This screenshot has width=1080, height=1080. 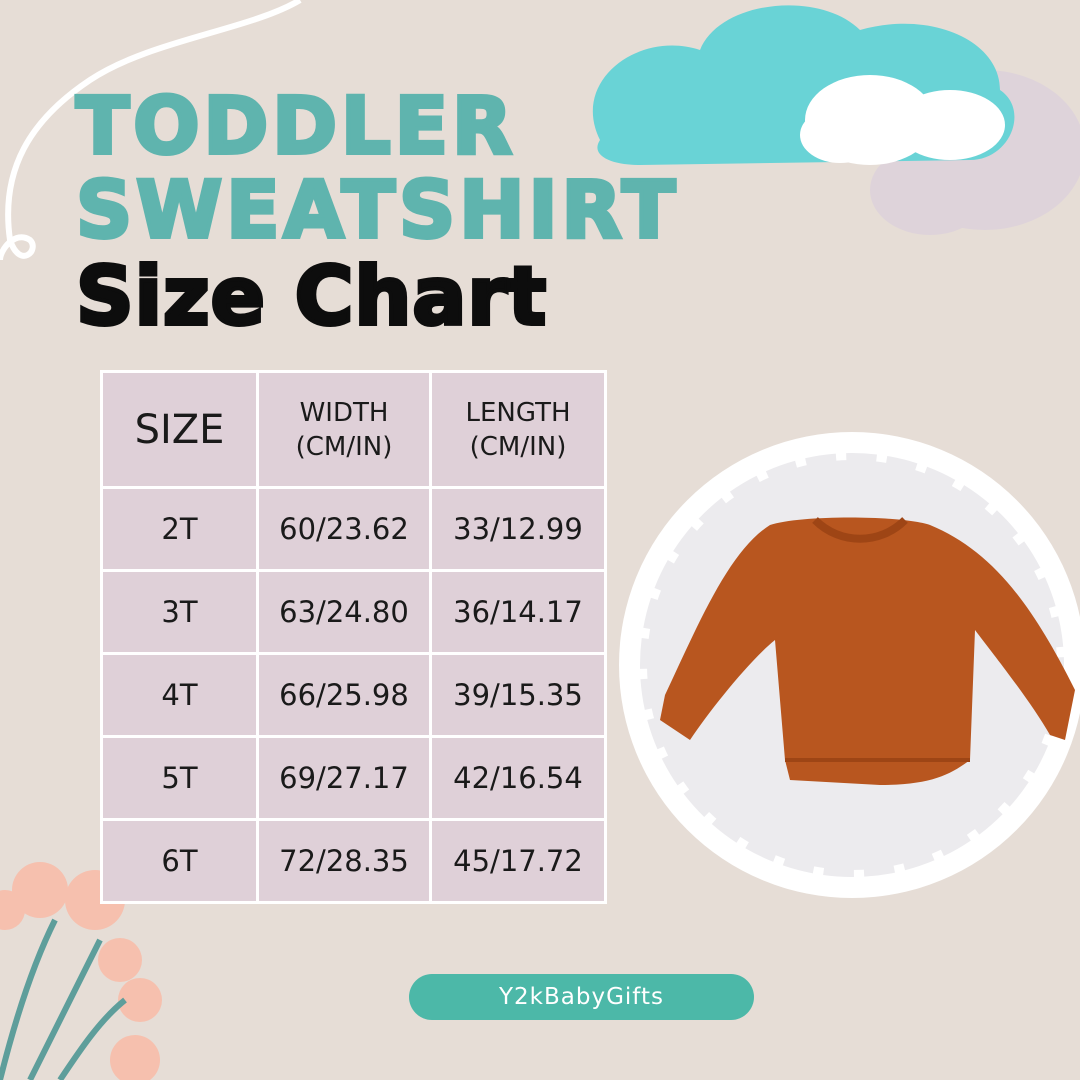 What do you see at coordinates (344, 778) in the screenshot?
I see `width-cell: 69/27.17` at bounding box center [344, 778].